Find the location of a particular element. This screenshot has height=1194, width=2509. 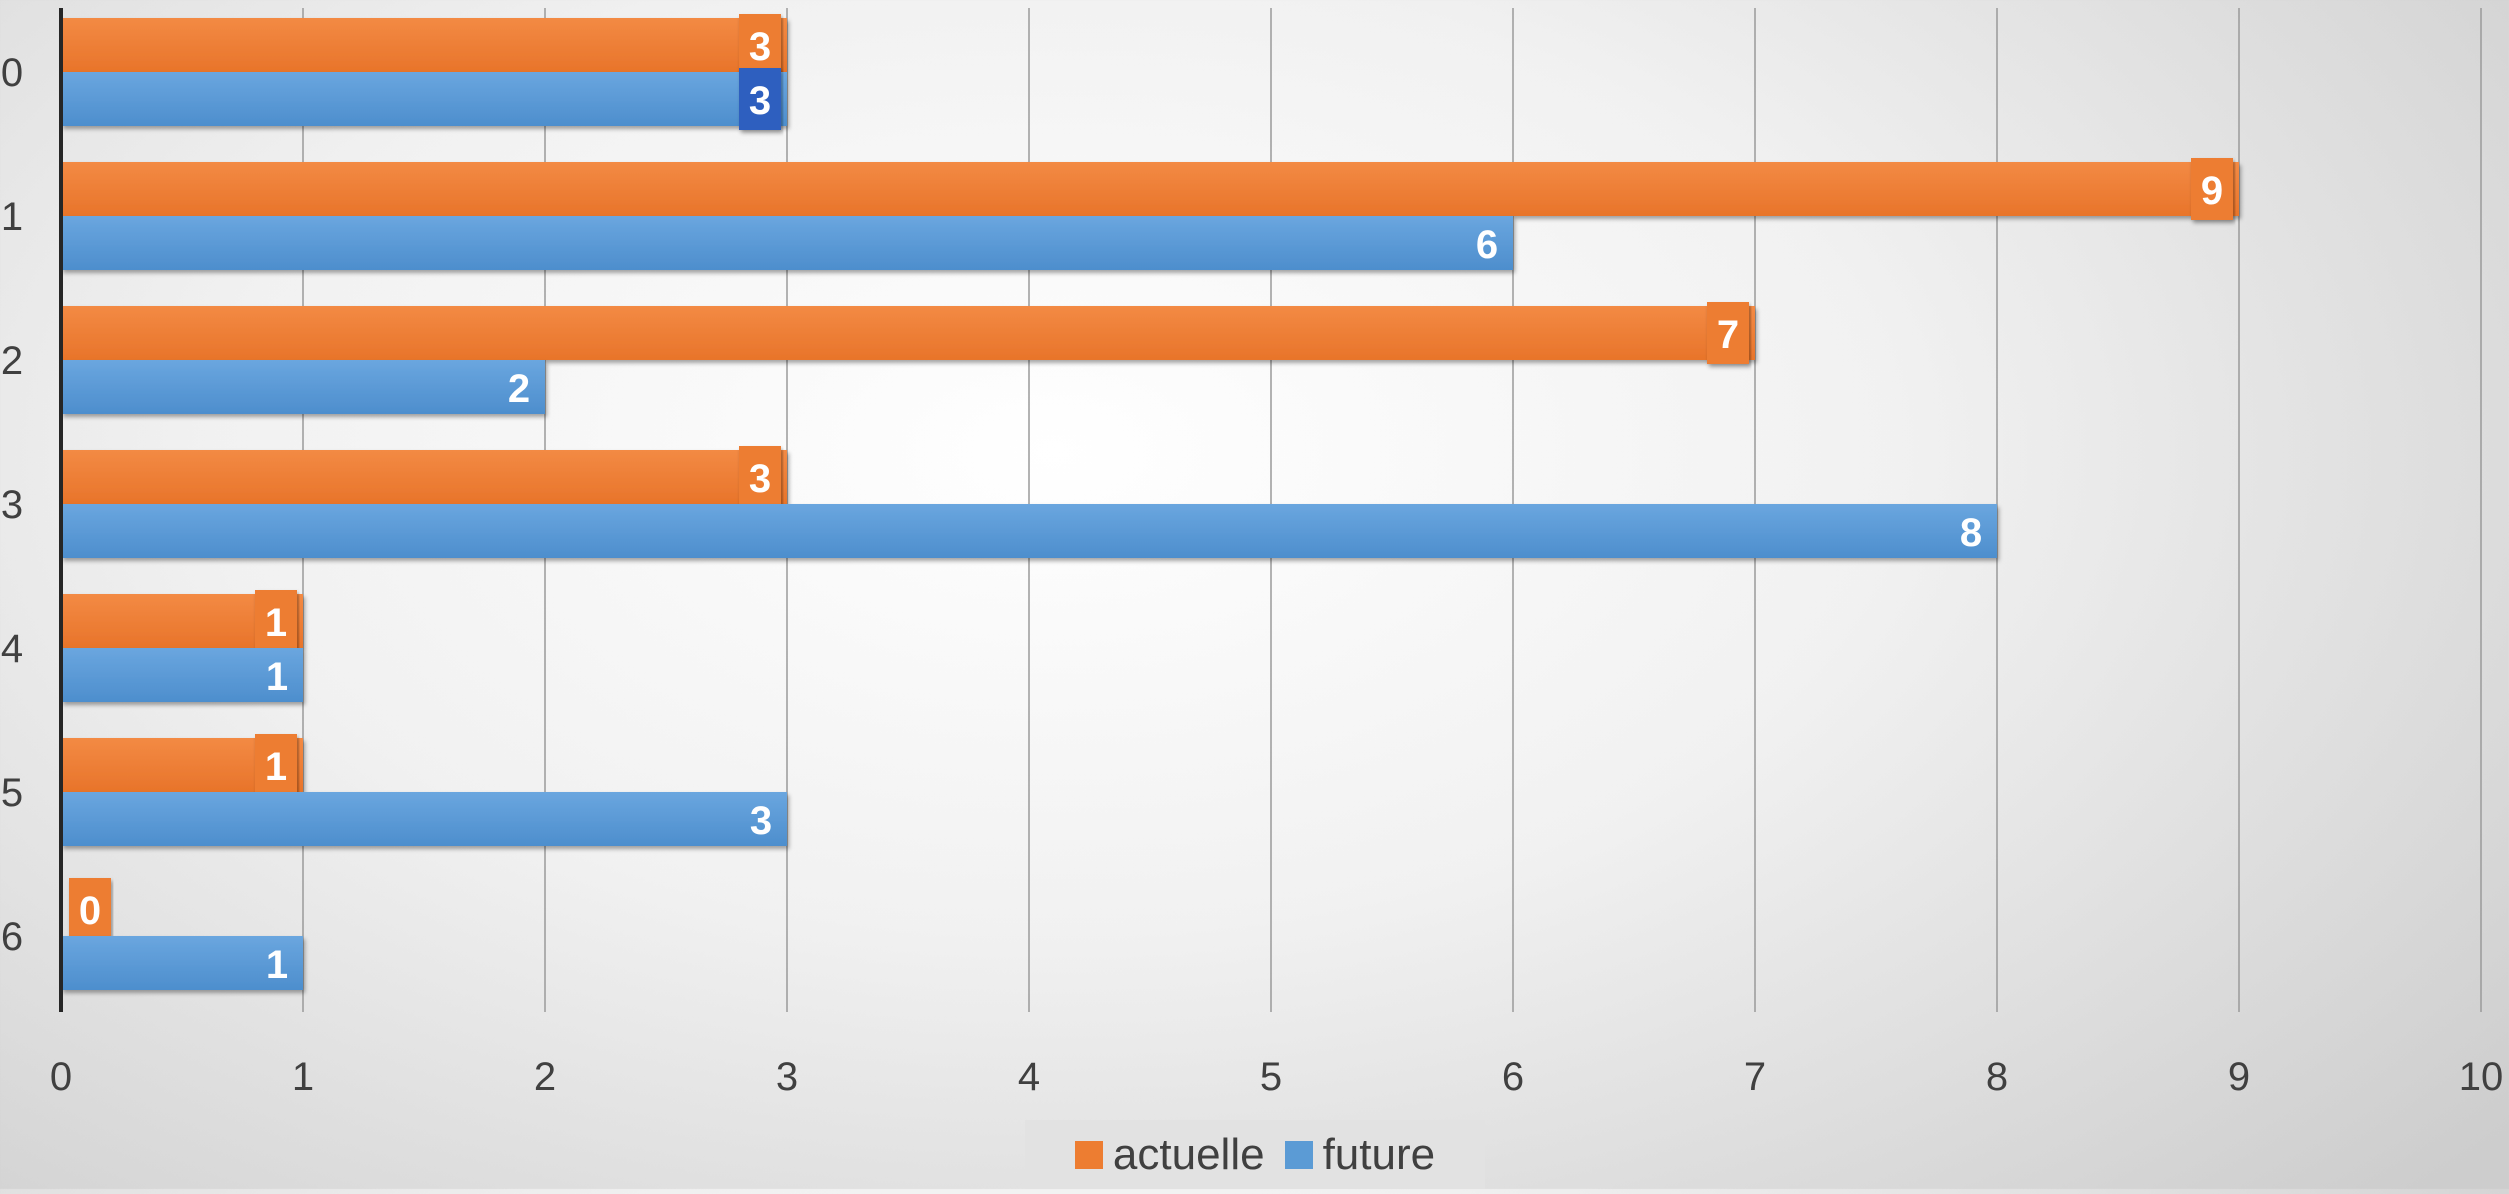

y-tick-label-0: 0 is located at coordinates (12, 73).